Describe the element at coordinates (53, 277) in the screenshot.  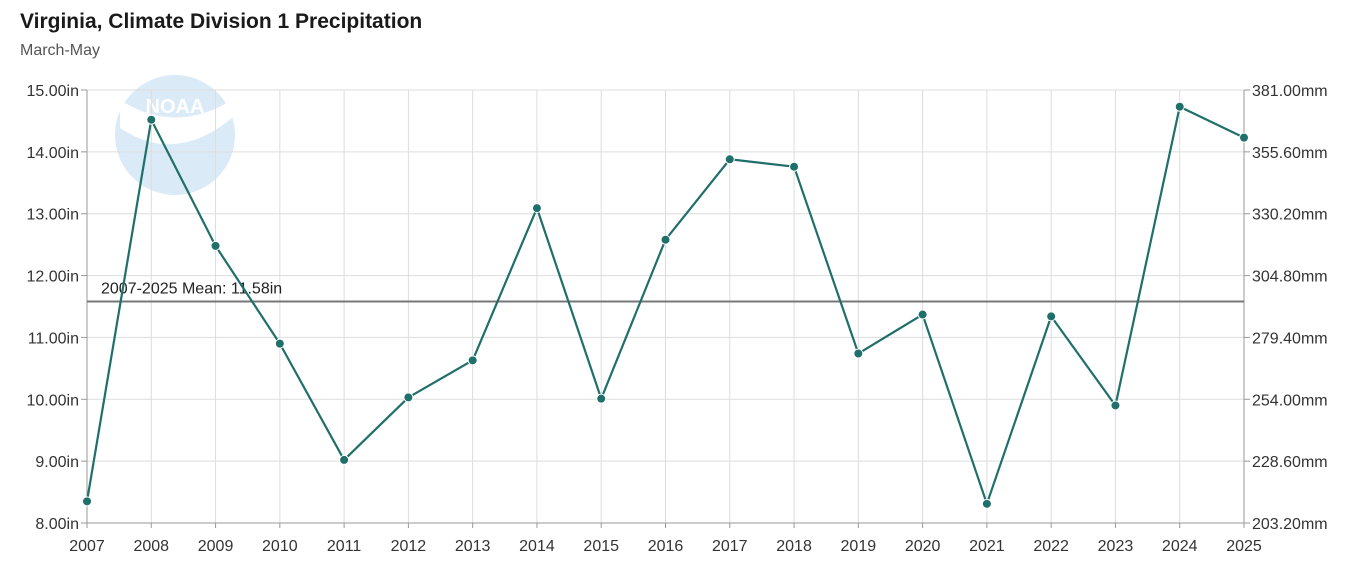
I see `y-tick-label-left: 12.00in` at that location.